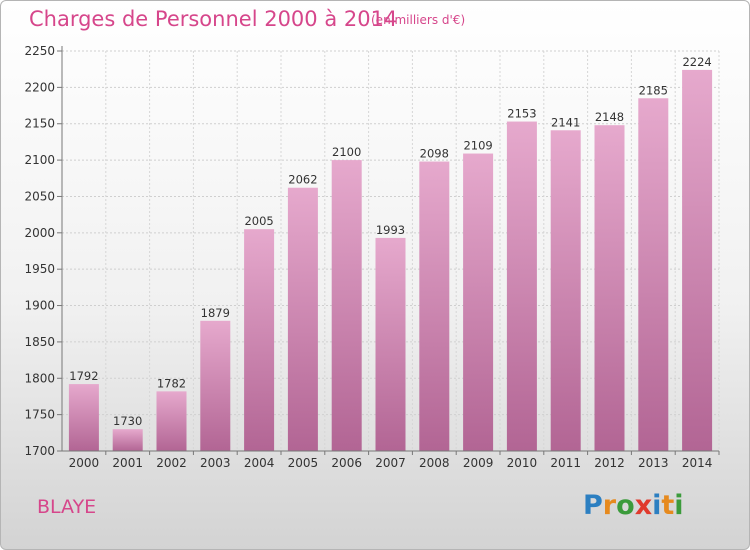  I want to click on y-tick-label: 2050, so click(39, 196).